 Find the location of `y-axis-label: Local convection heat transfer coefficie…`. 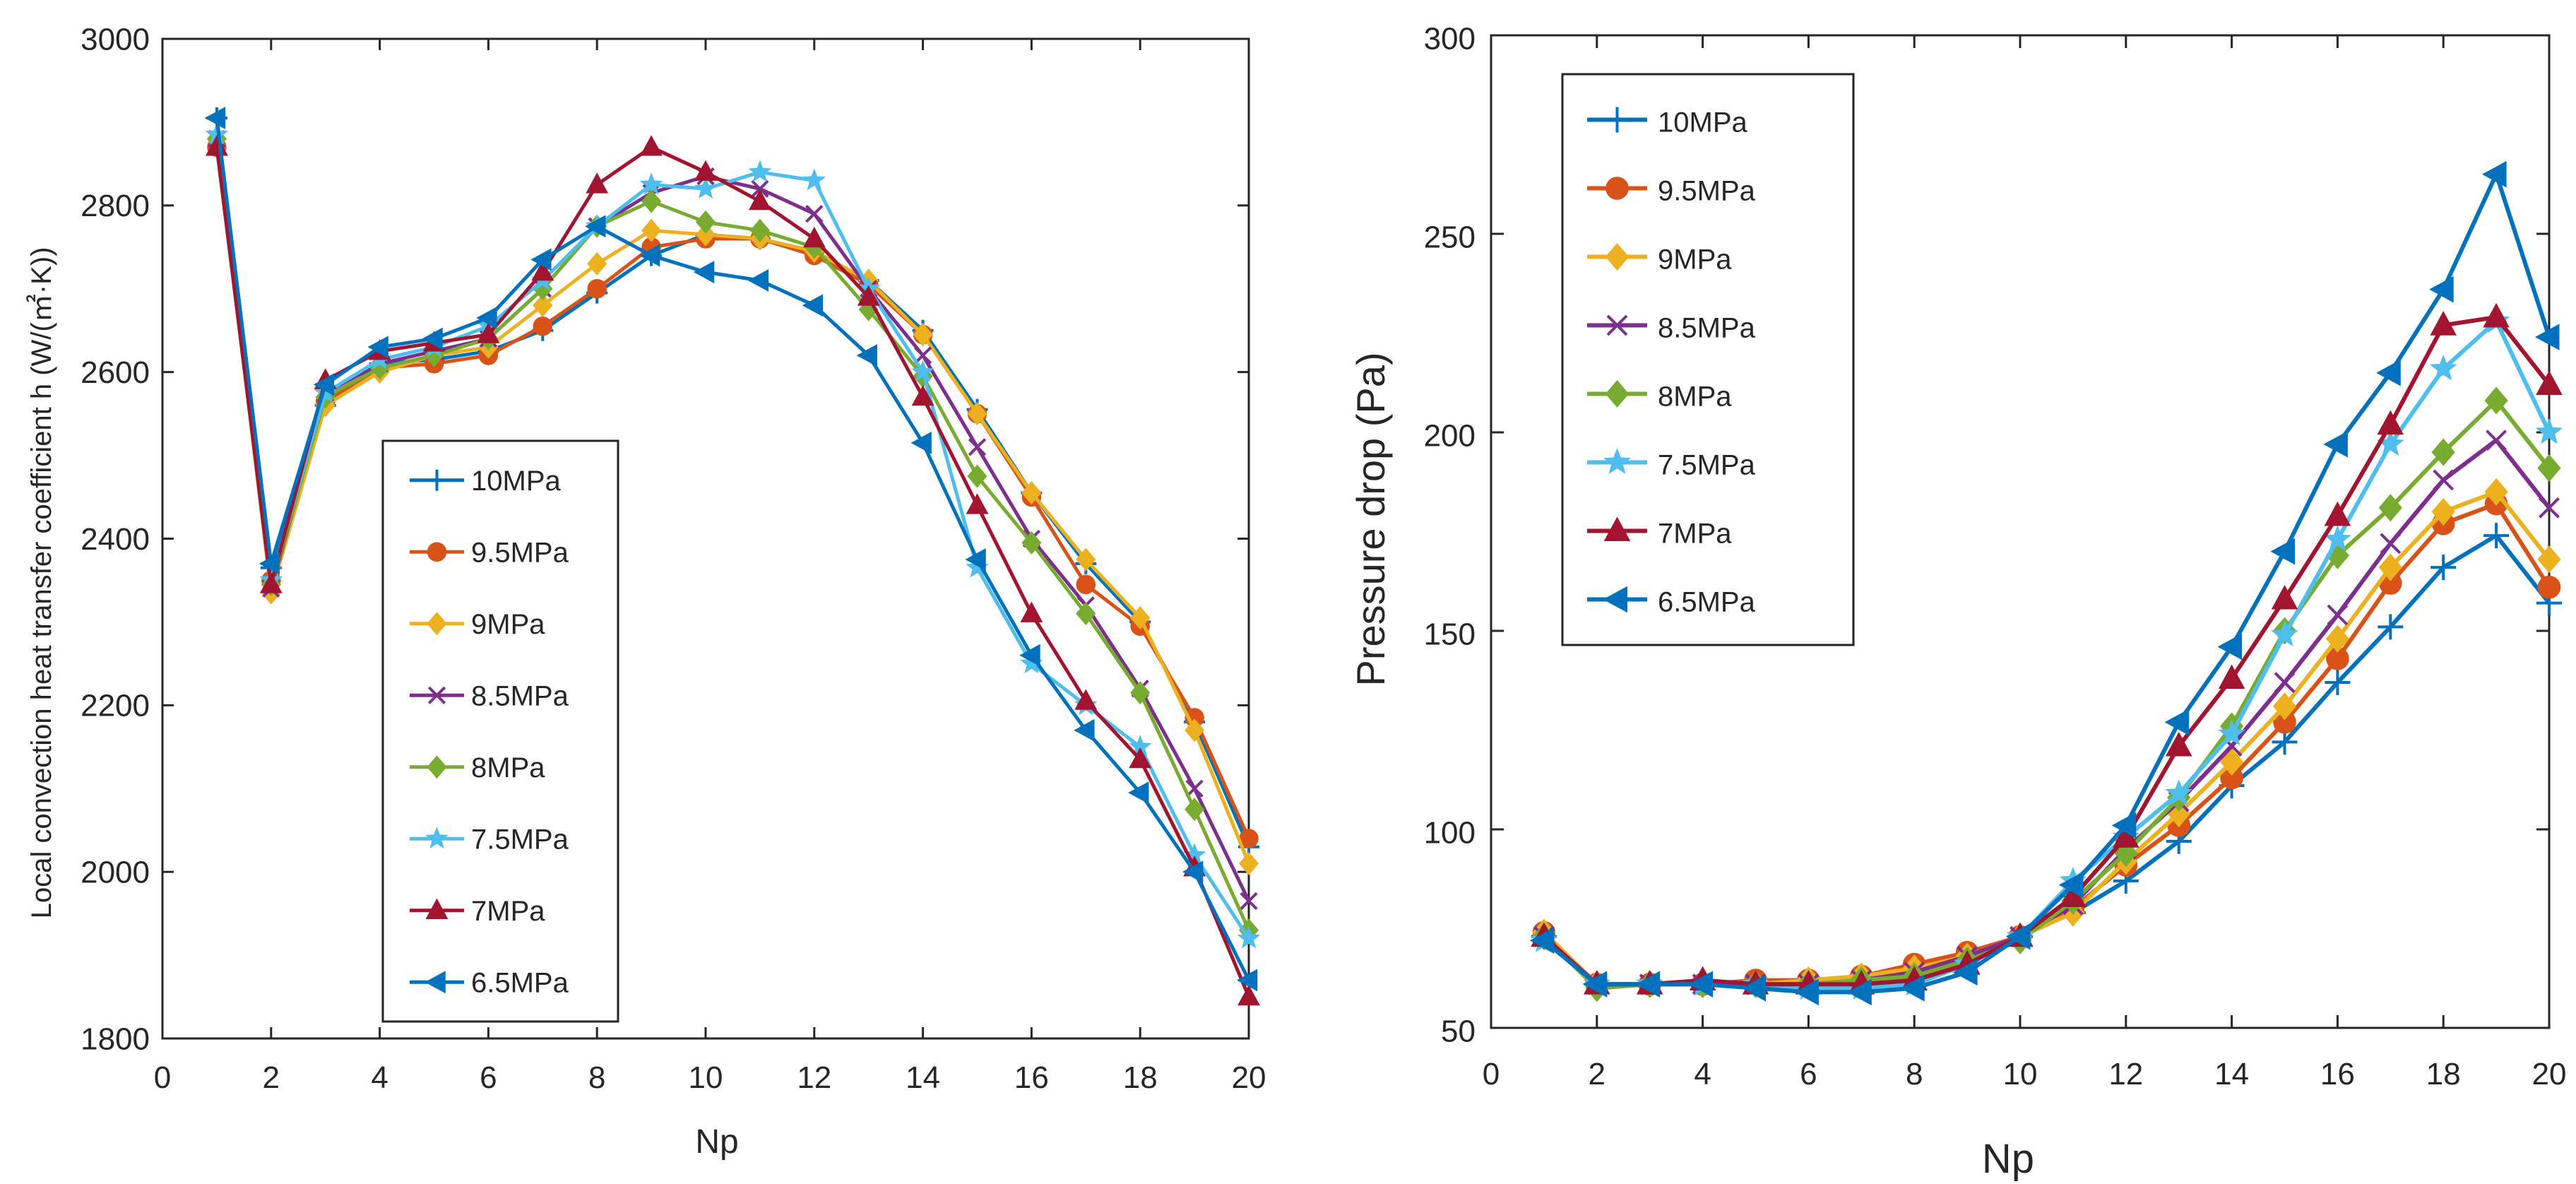

y-axis-label: Local convection heat transfer coefficie… is located at coordinates (41, 583).